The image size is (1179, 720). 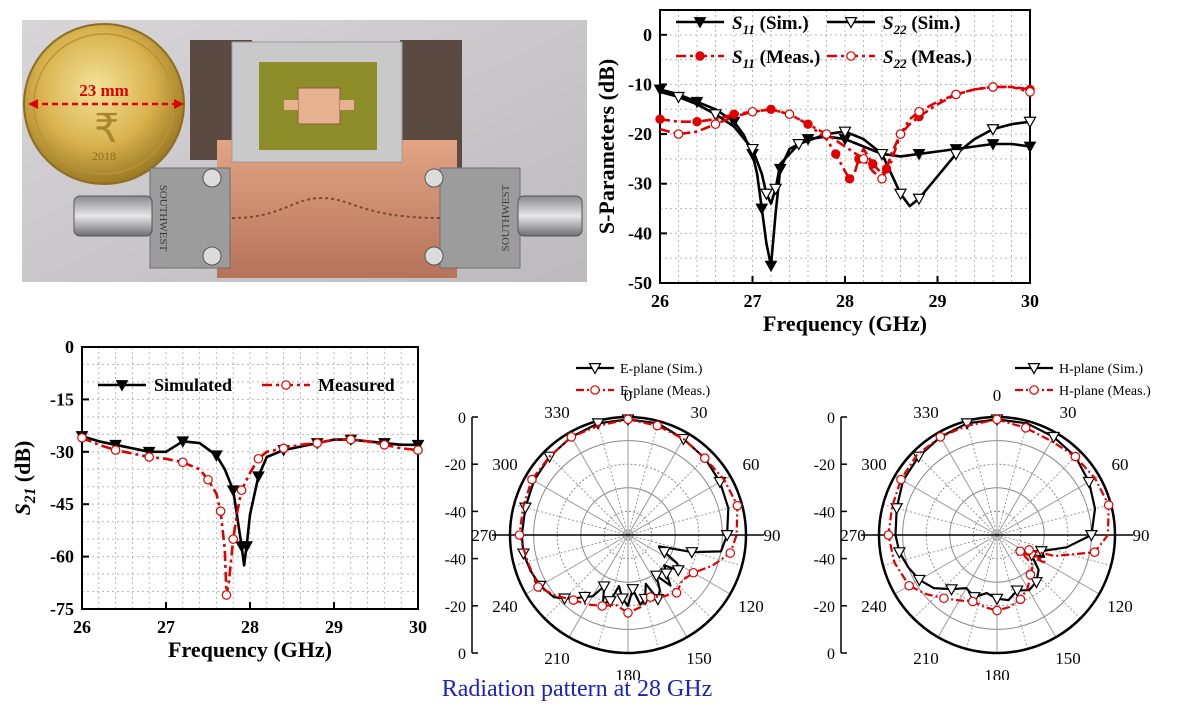 I want to click on angle-label: 60, so click(x=1119, y=464).